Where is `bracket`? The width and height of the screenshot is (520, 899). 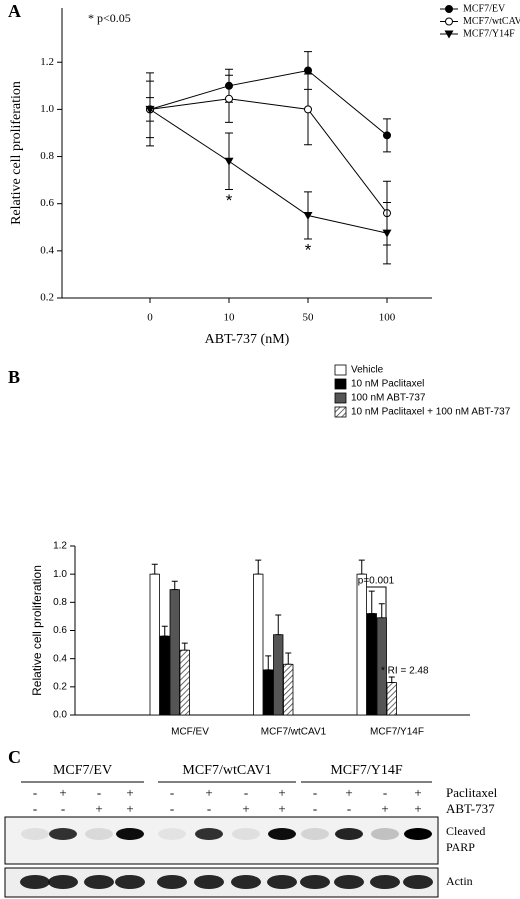 bracket is located at coordinates (376, 602).